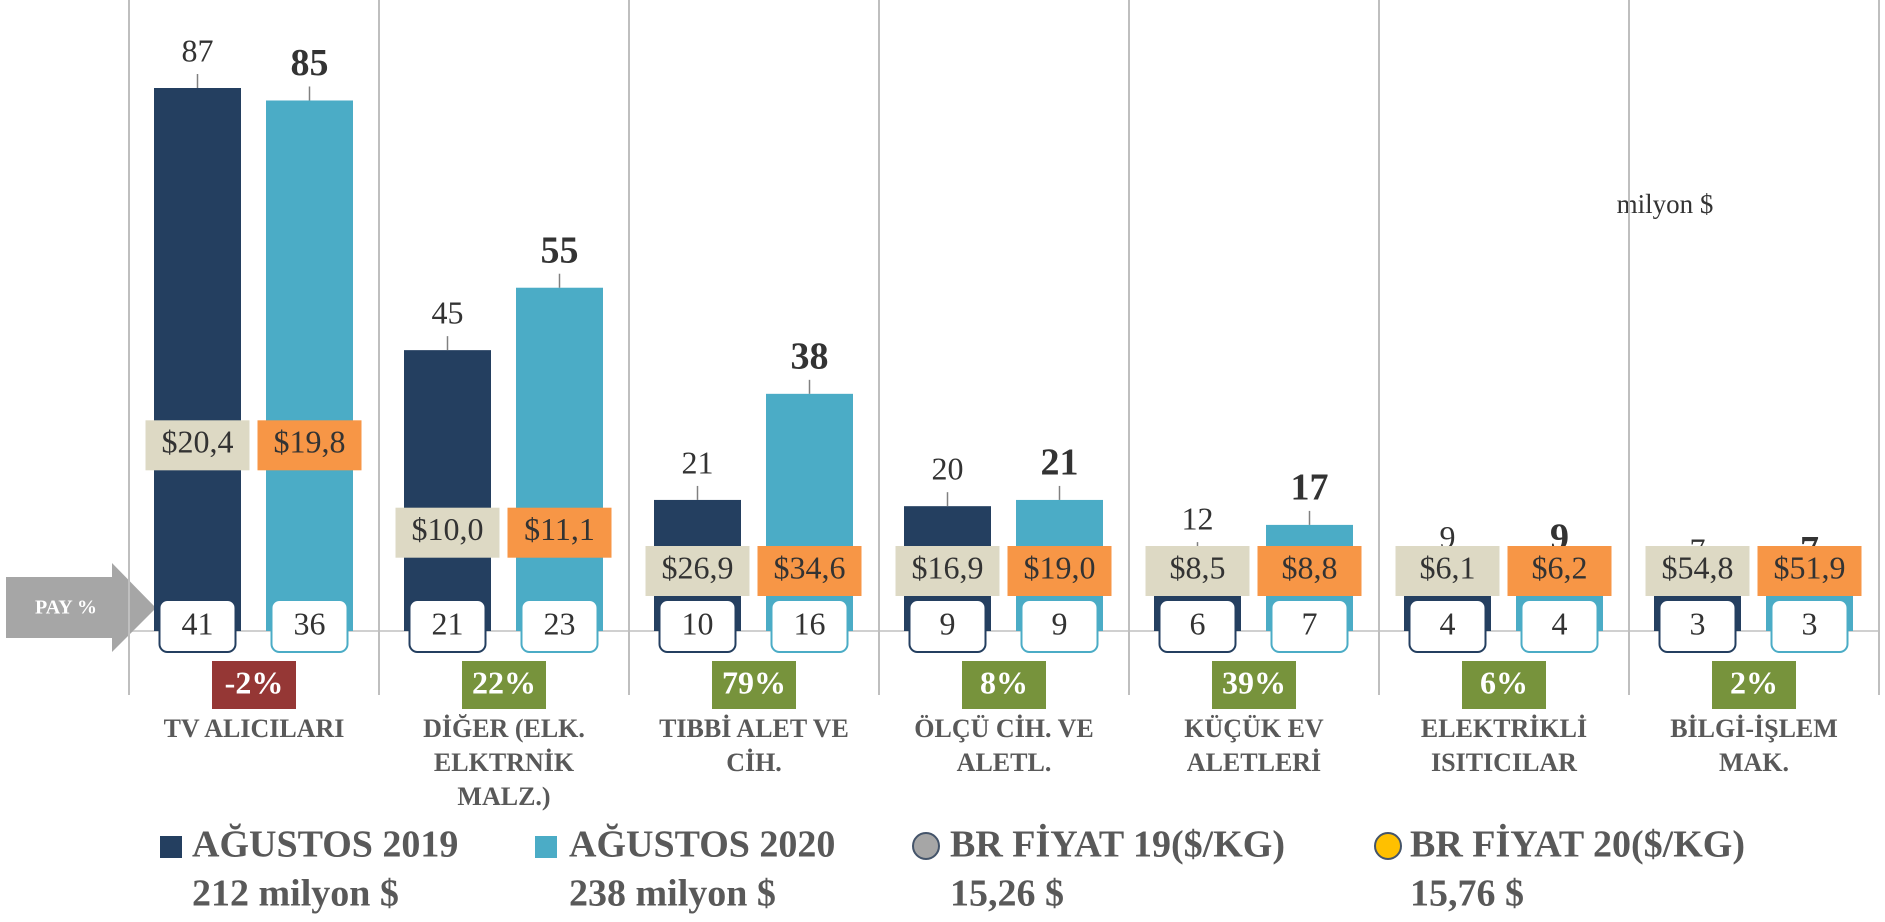  Describe the element at coordinates (448, 529) in the screenshot. I see `price-label: $10,0` at that location.